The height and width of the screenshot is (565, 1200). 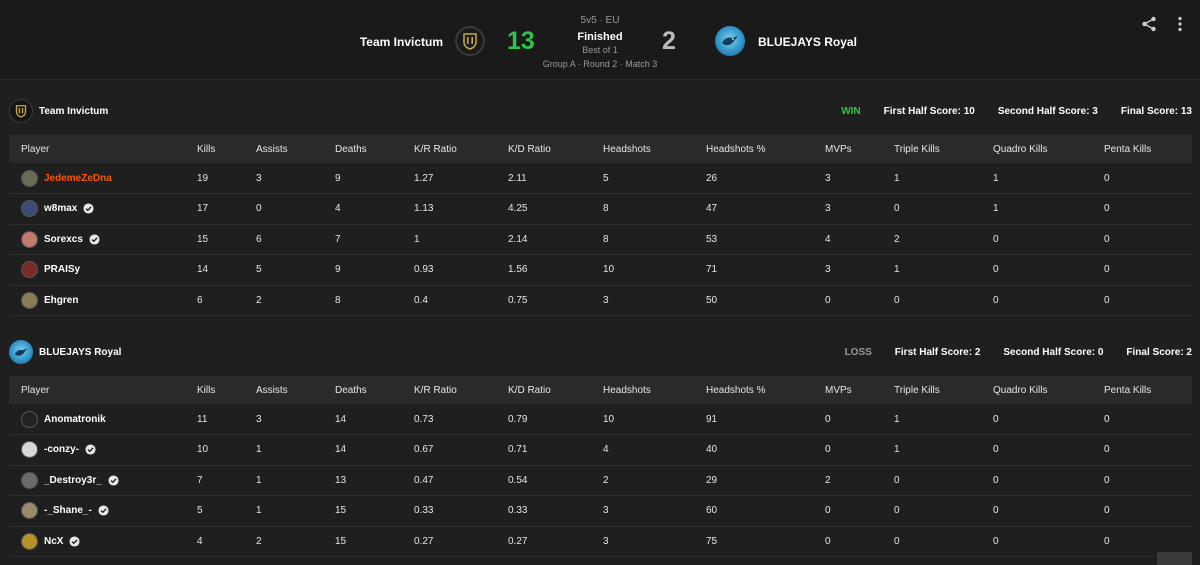 I want to click on stat-cell: 6, so click(x=259, y=239).